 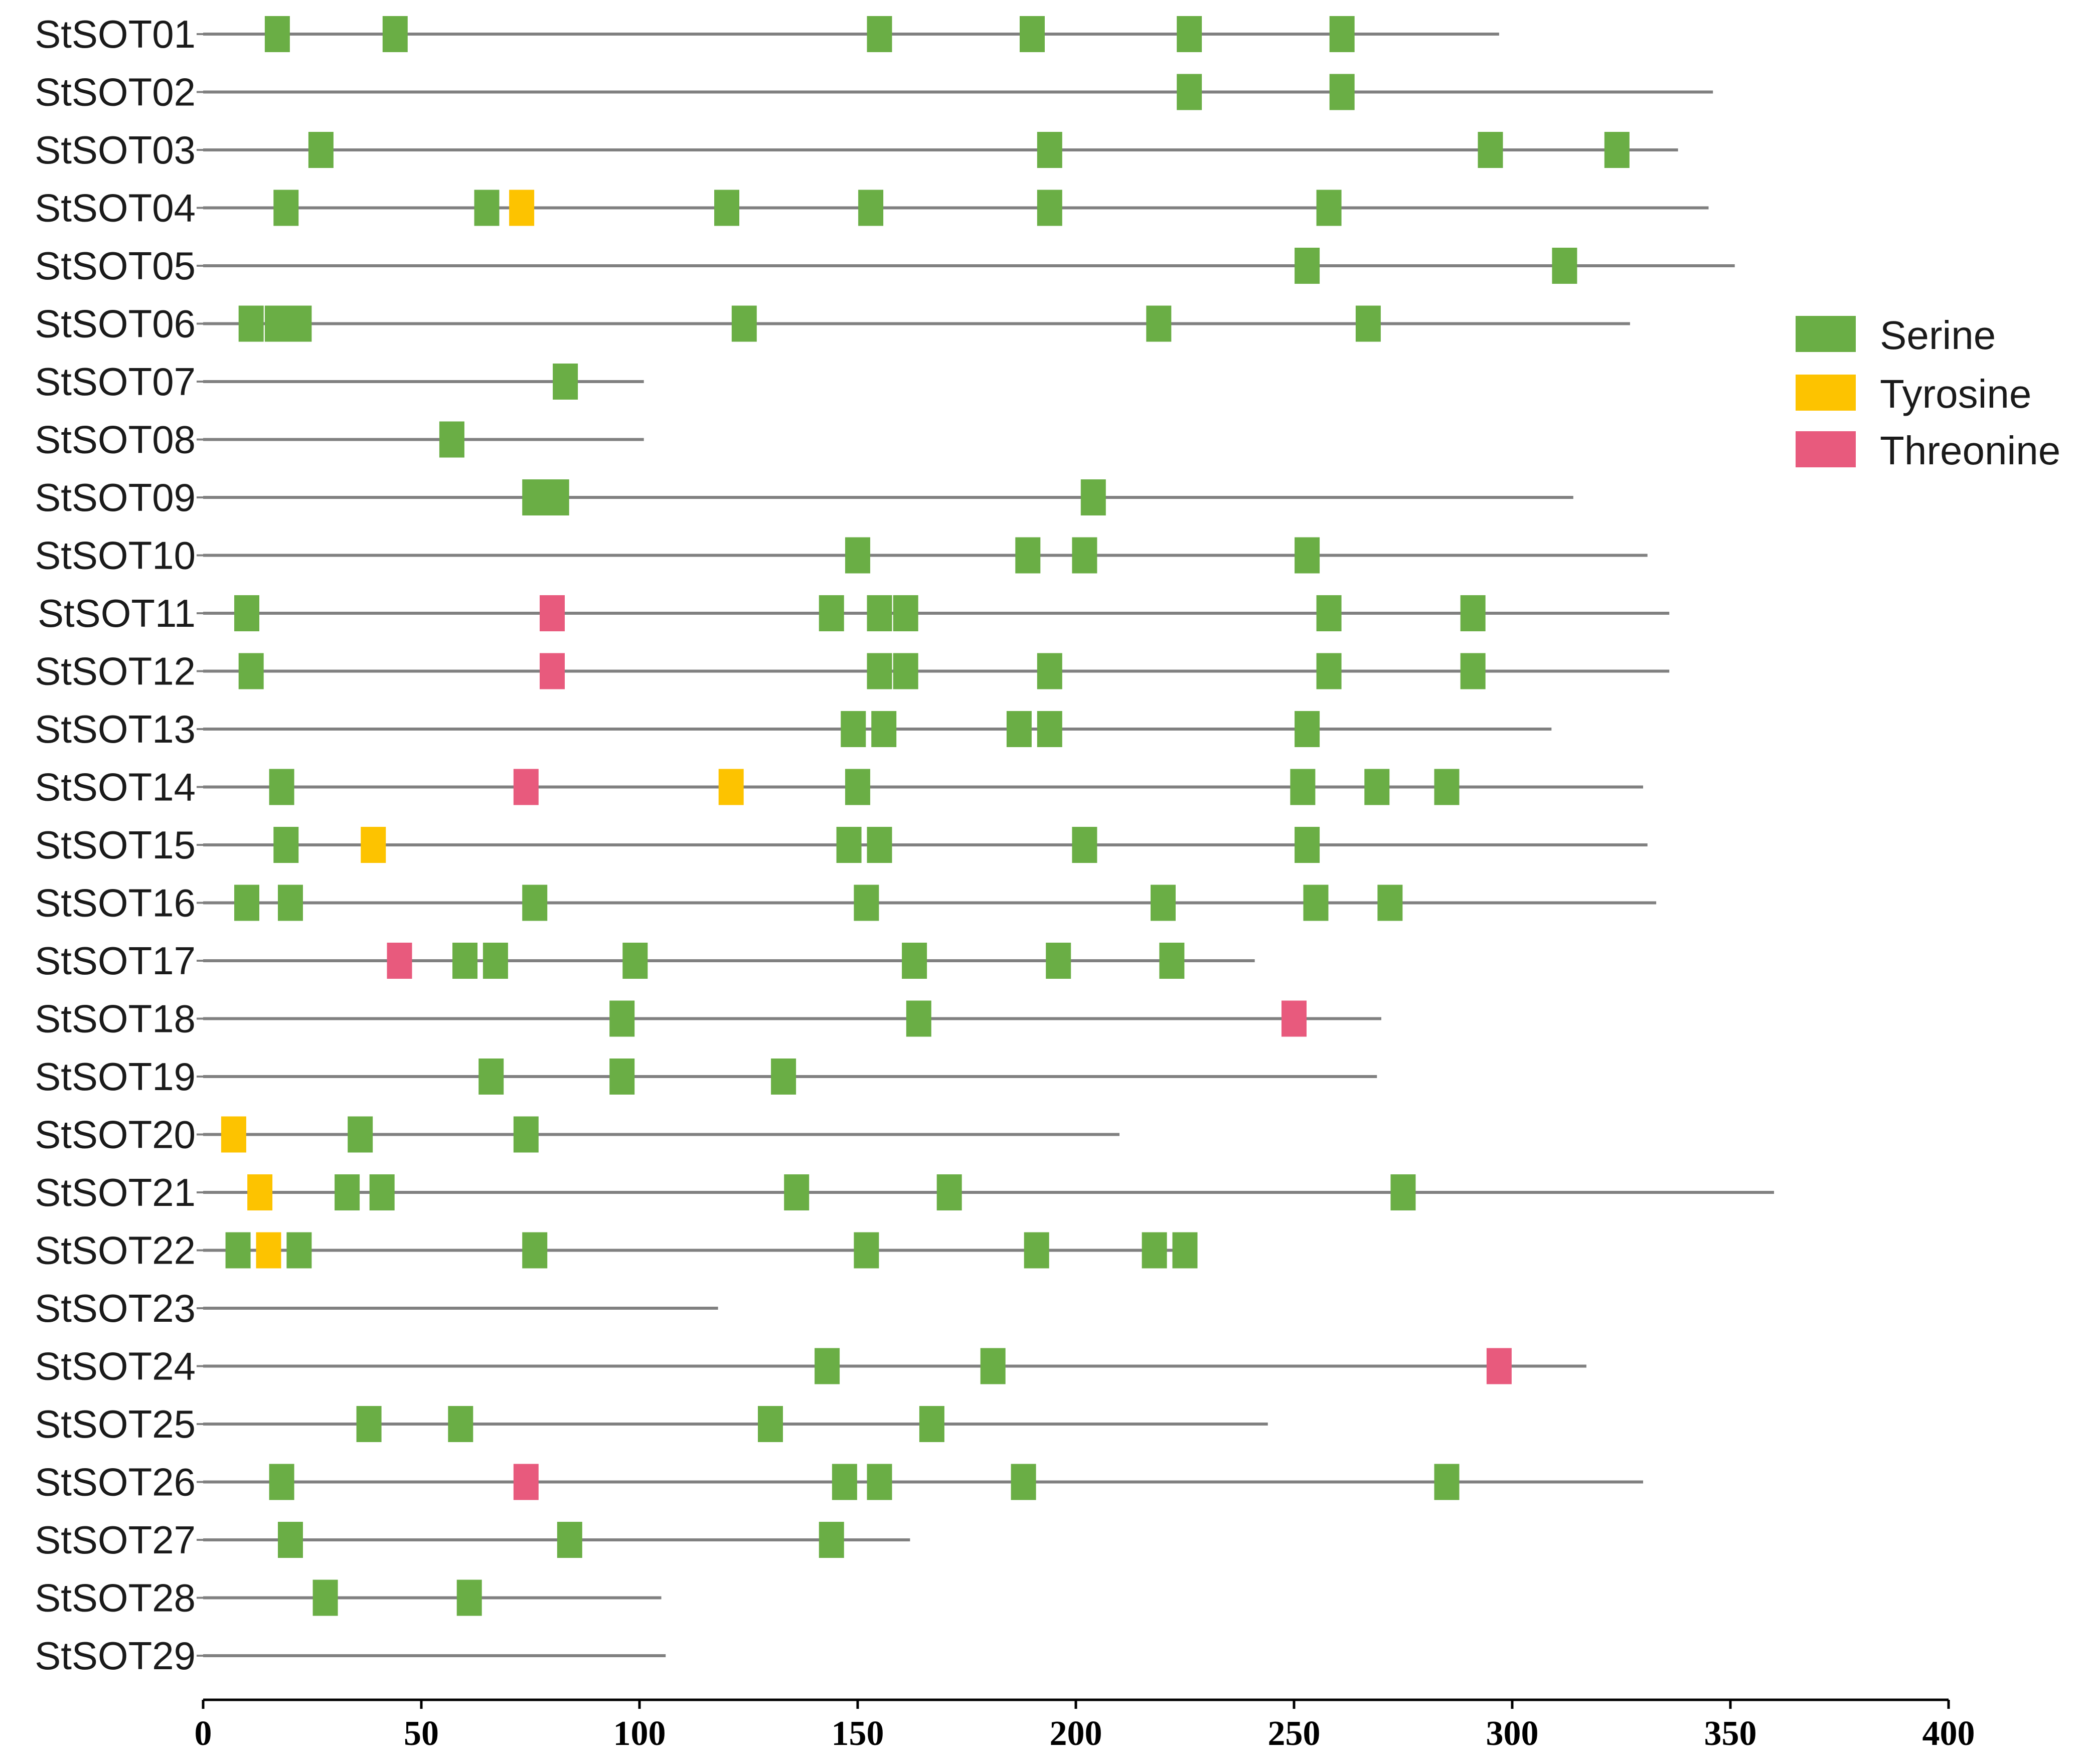 I want to click on protein-row: StSOT06, so click(x=832, y=324).